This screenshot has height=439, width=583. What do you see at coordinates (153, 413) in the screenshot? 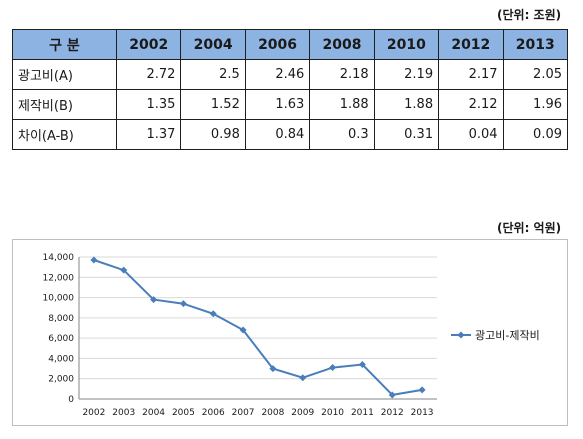
I see `x-tick-label: 2004` at bounding box center [153, 413].